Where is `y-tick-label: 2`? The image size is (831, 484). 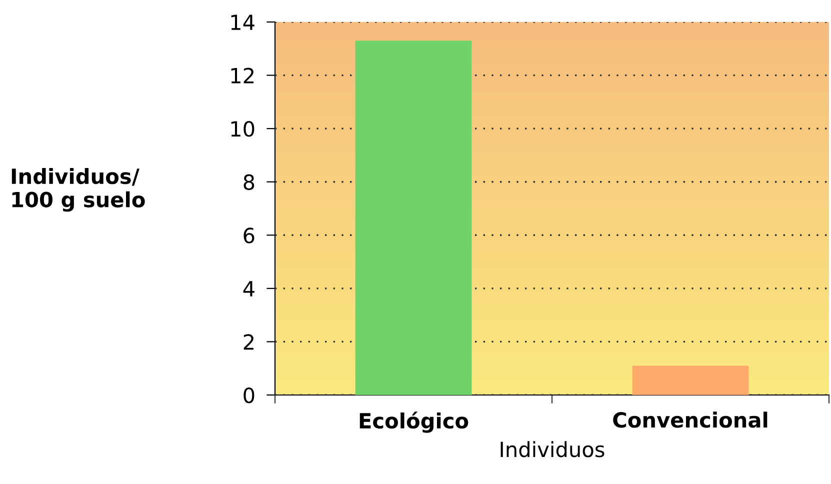
y-tick-label: 2 is located at coordinates (249, 342).